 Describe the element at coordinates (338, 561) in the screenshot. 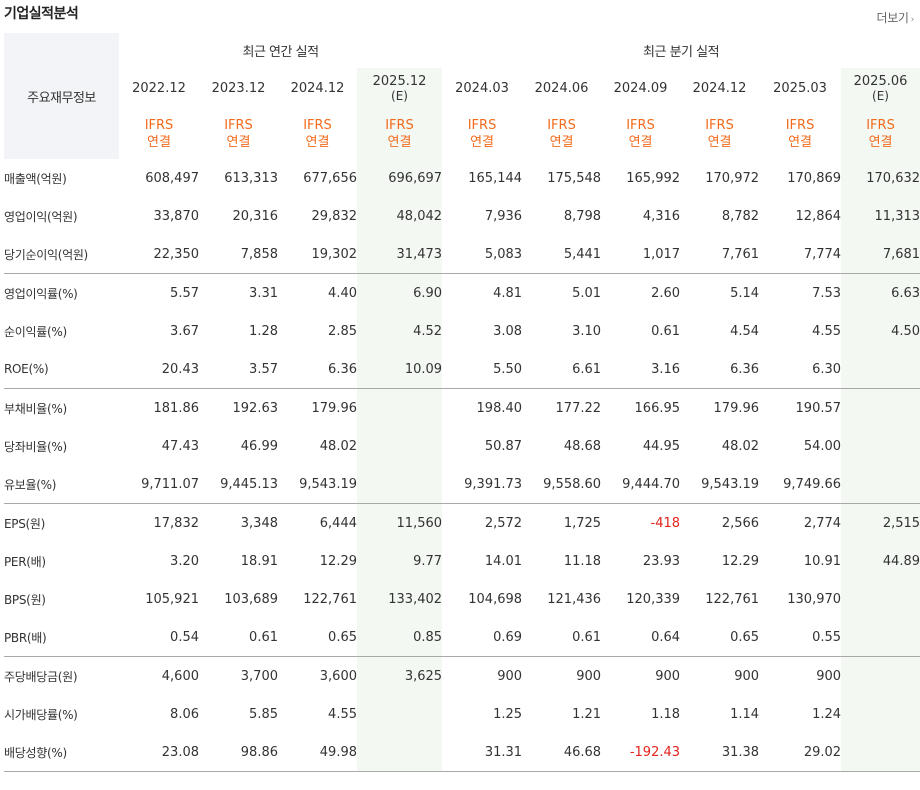

I see `table-cell: 12.29` at that location.